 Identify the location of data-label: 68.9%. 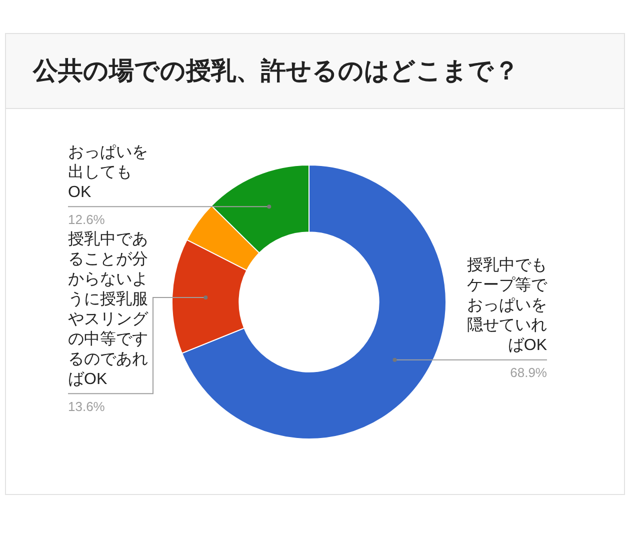
(528, 372).